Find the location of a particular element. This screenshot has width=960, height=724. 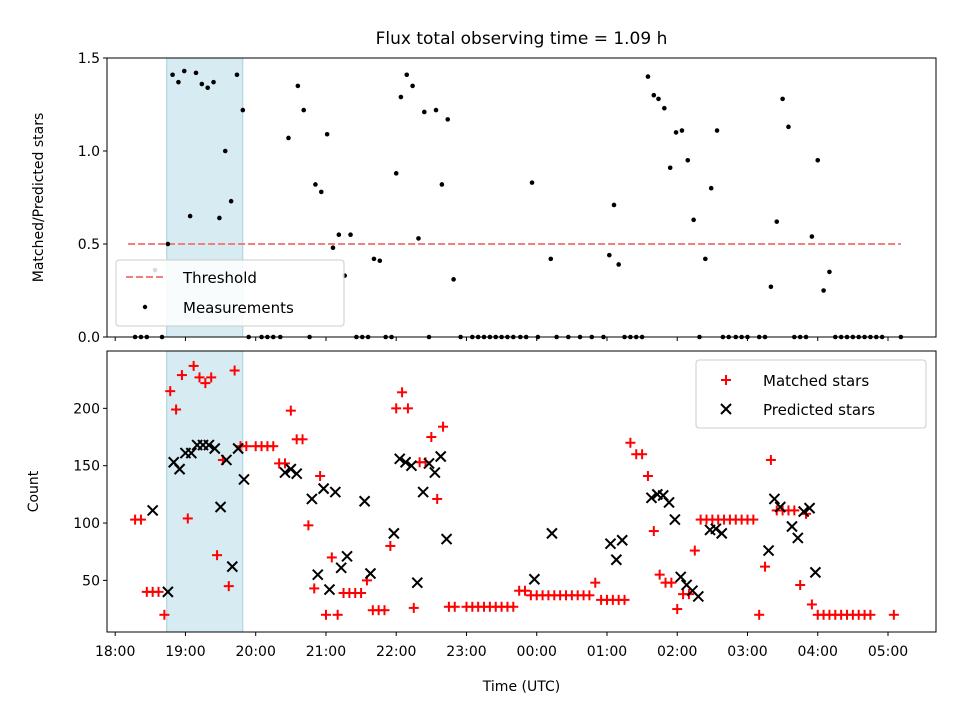

legend: Threshold Measurements is located at coordinates (230, 293).